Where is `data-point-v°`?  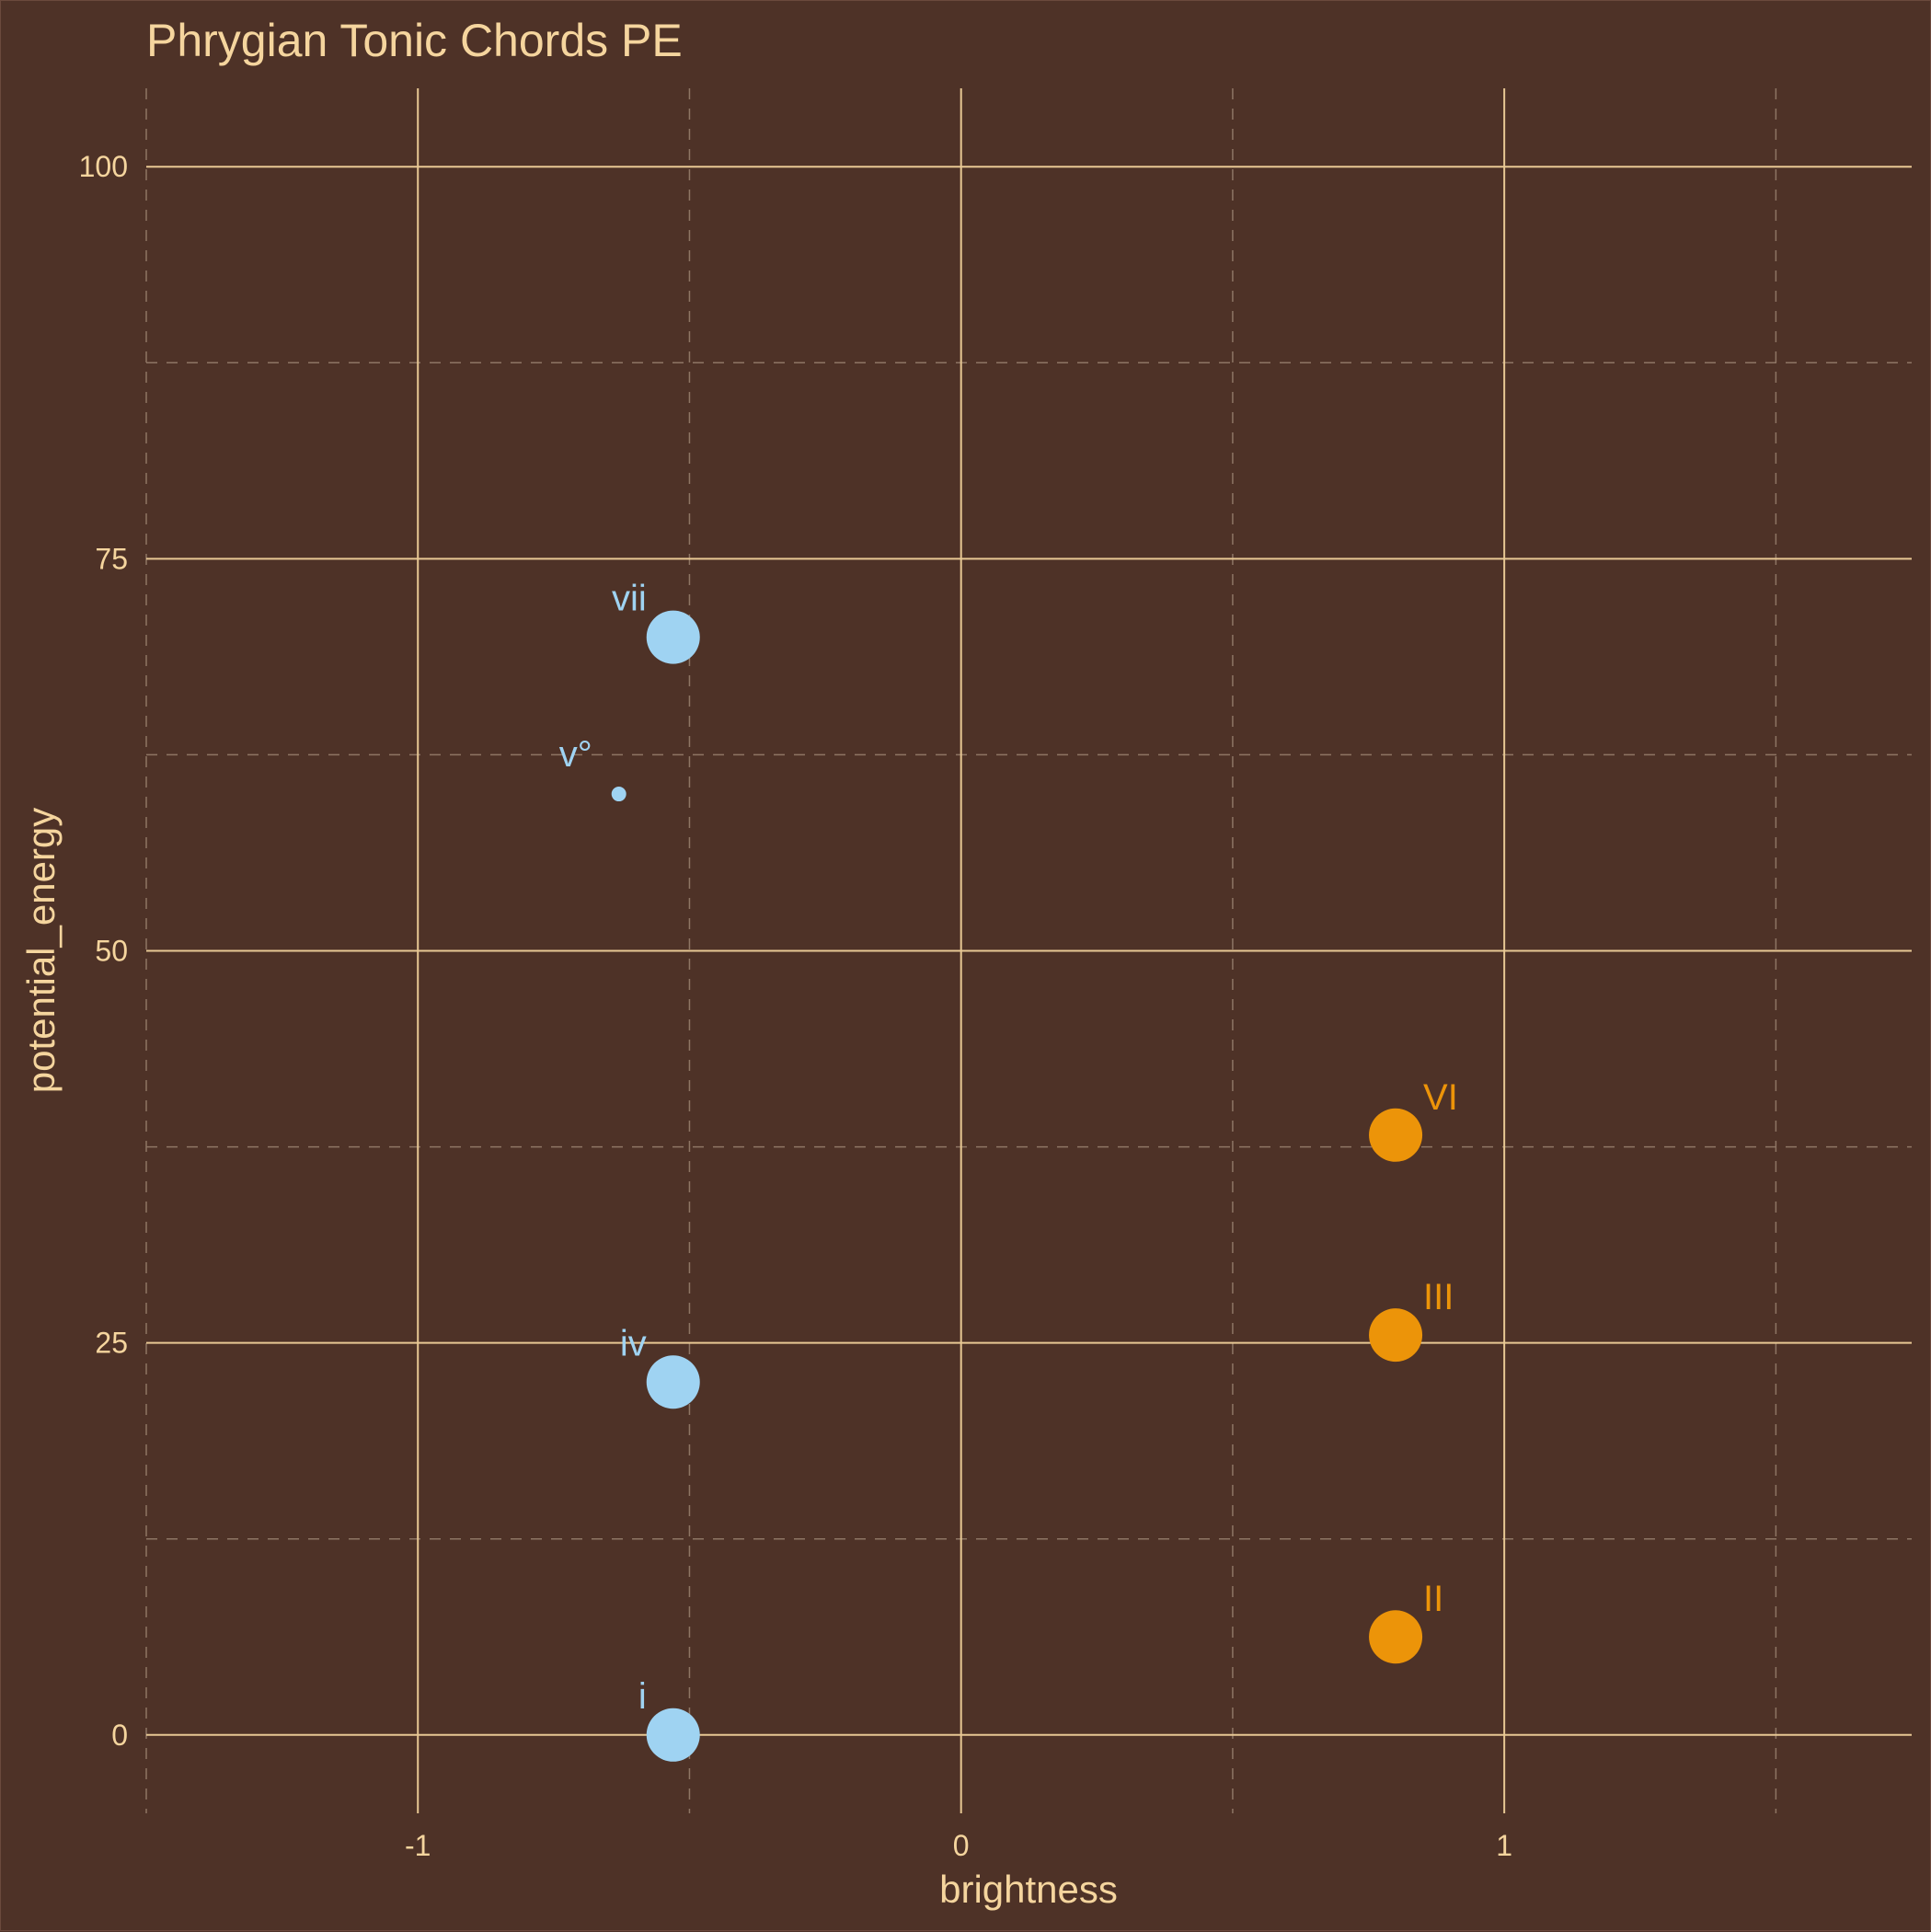 data-point-v° is located at coordinates (619, 794).